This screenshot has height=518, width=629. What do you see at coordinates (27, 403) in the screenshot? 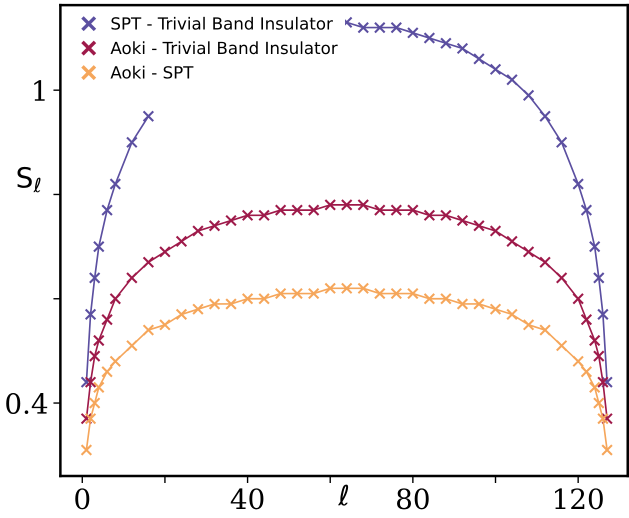
I see `y-tick-label: 0.4` at bounding box center [27, 403].